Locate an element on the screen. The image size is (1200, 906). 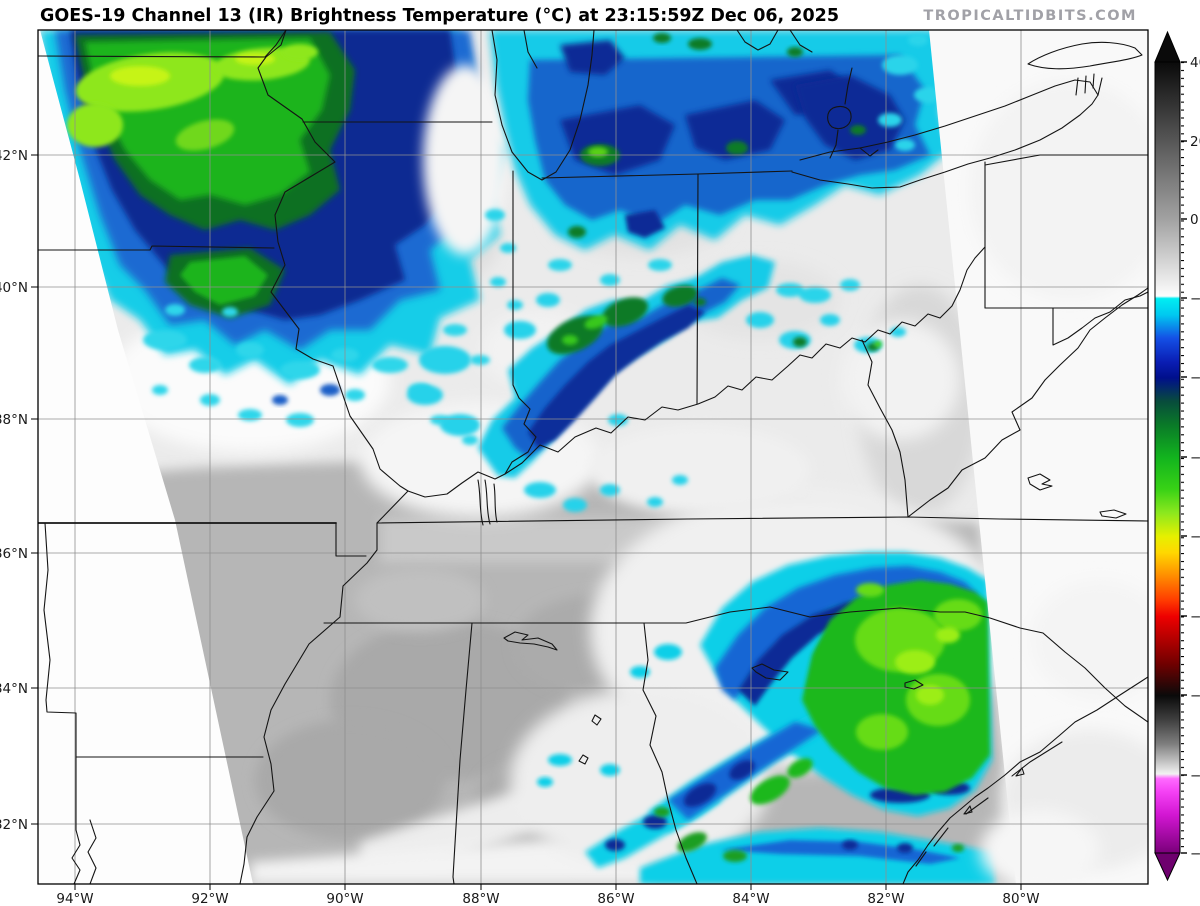
watermark-logo: TROPICALTIDBITS.COM is located at coordinates (1030, 16).